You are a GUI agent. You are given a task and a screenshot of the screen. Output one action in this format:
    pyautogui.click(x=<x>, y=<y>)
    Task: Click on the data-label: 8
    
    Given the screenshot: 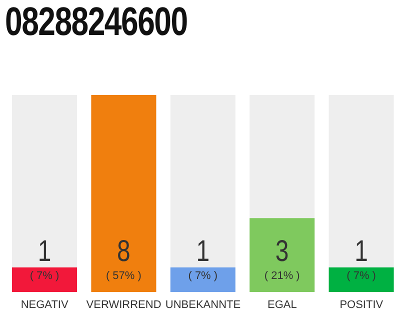 What is the action you would take?
    pyautogui.click(x=123, y=250)
    